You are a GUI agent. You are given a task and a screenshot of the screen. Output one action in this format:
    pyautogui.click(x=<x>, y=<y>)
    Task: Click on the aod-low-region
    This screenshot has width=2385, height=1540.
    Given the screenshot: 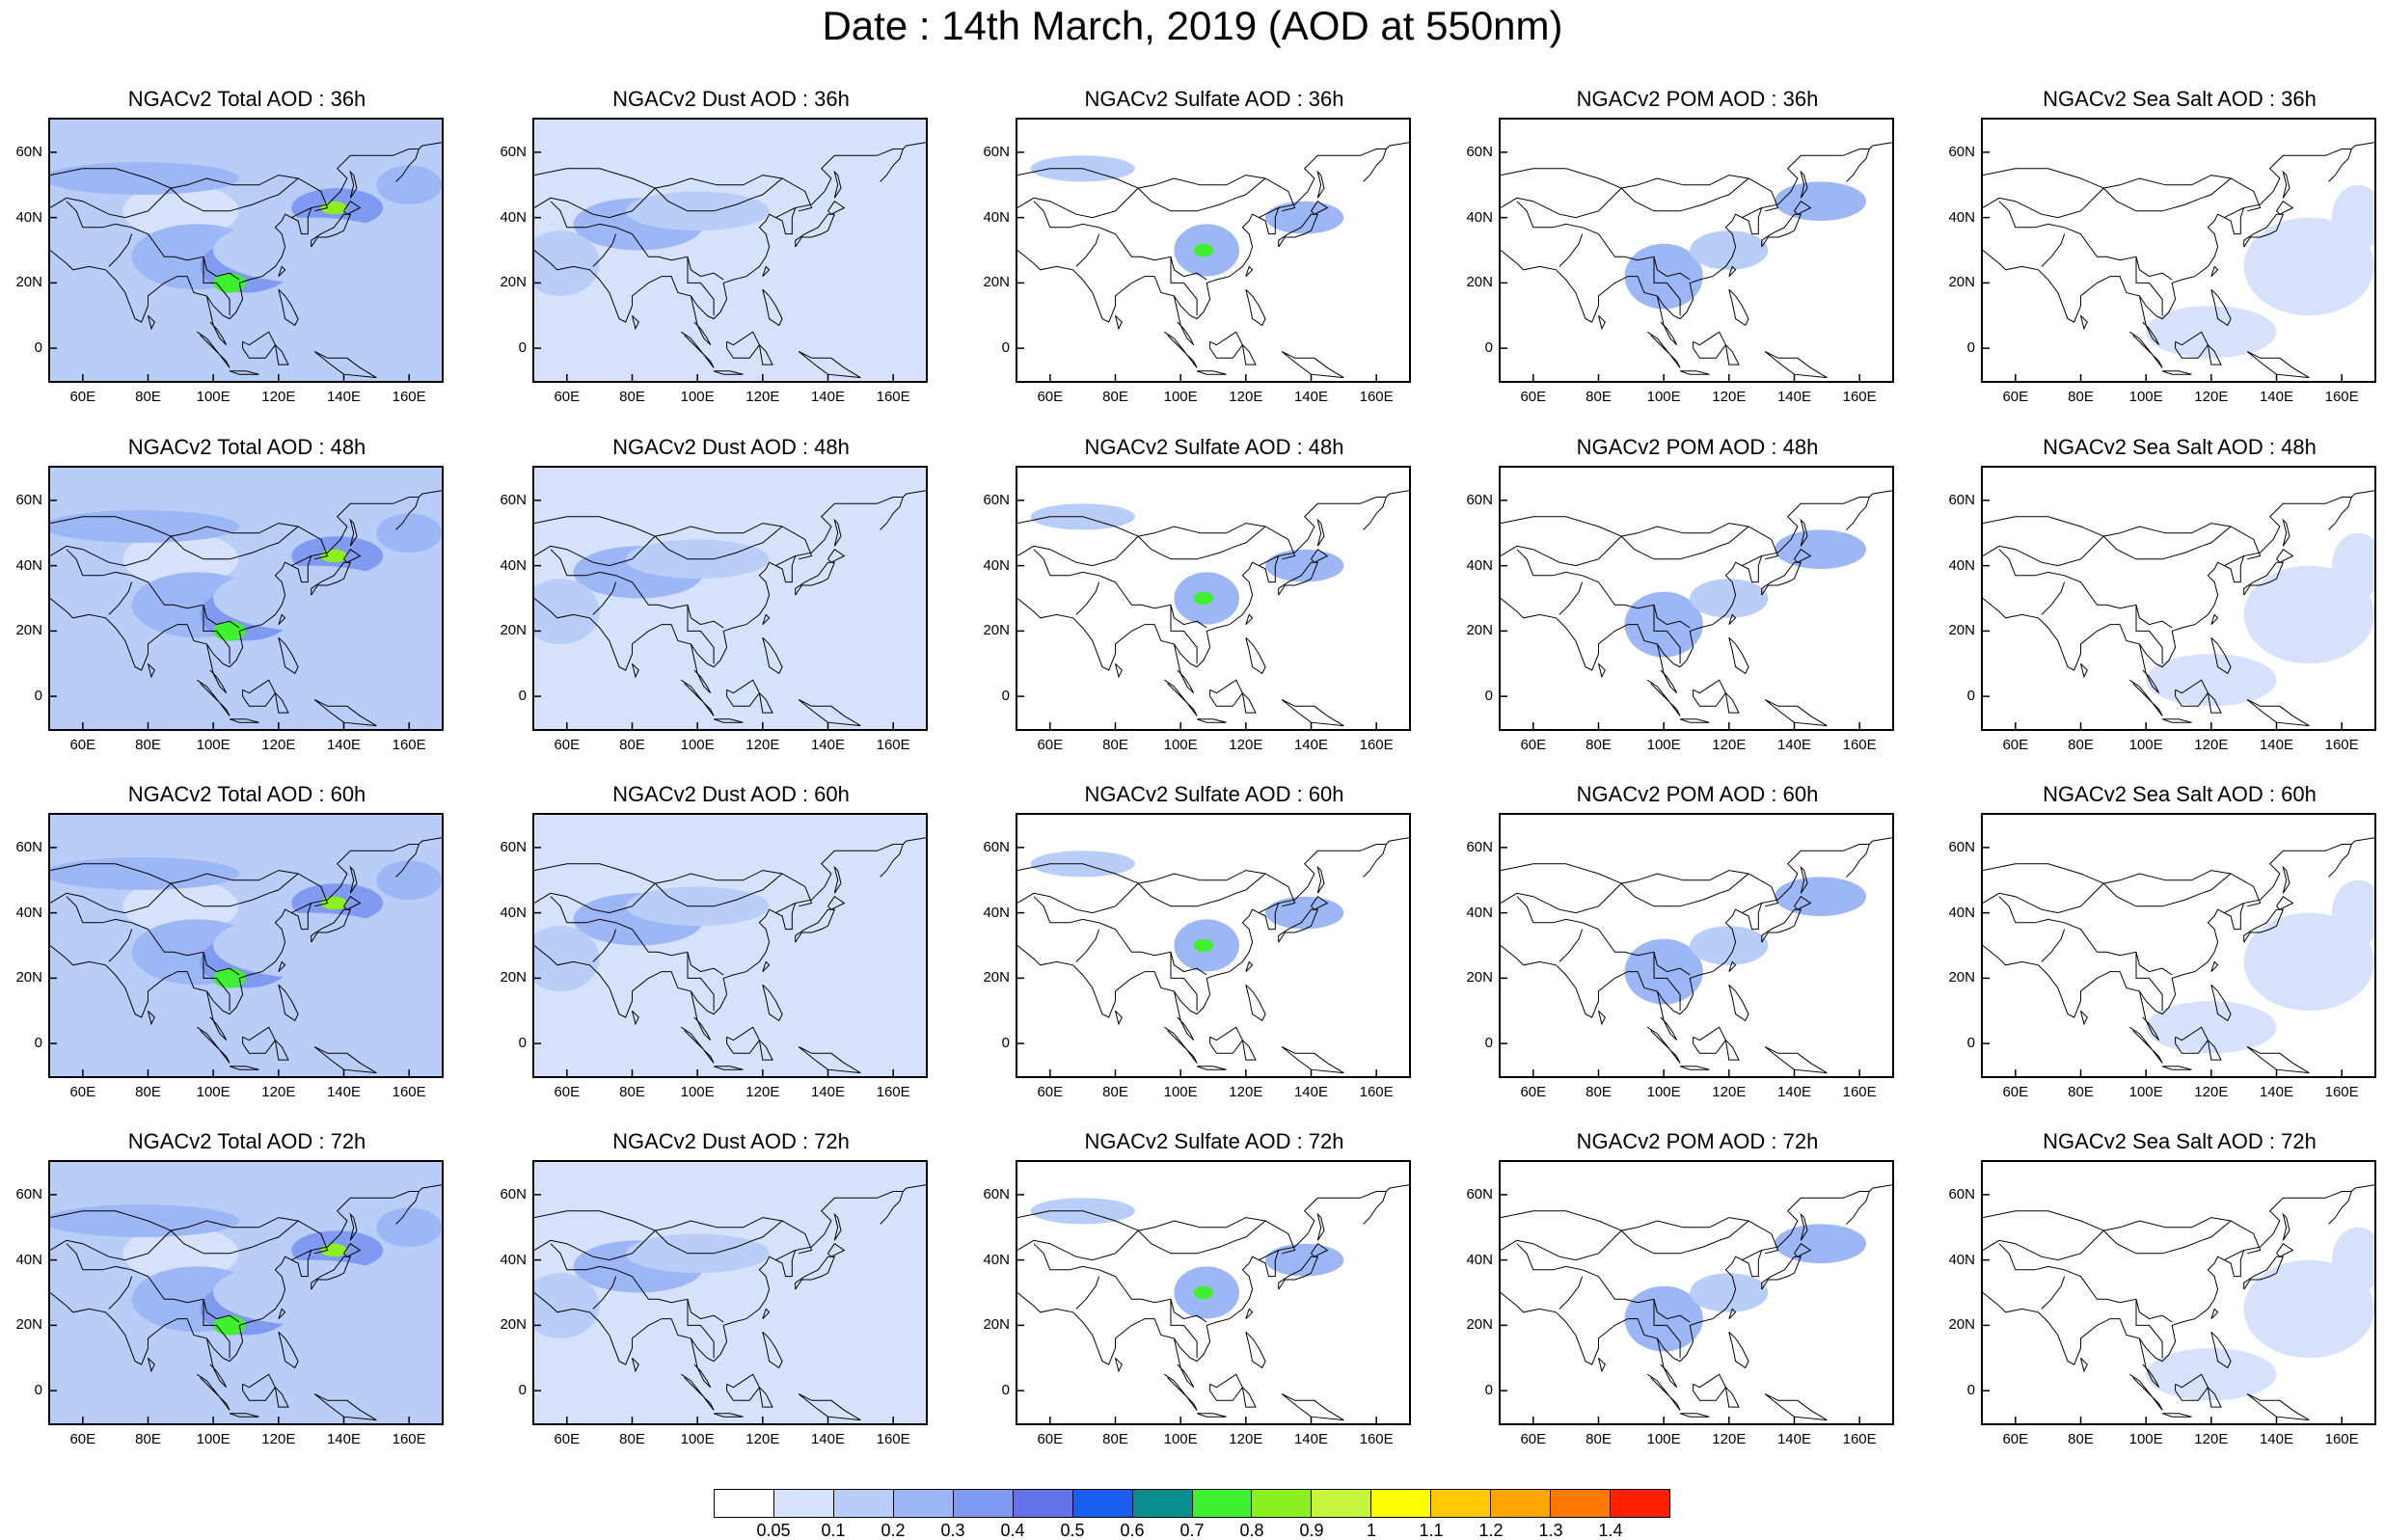 What is the action you would take?
    pyautogui.click(x=181, y=1253)
    